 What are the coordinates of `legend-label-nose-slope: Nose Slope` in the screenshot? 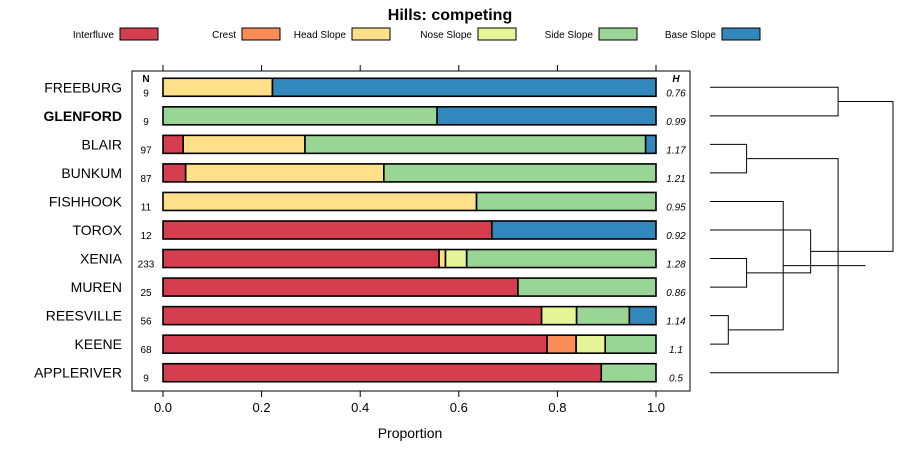 It's located at (446, 35).